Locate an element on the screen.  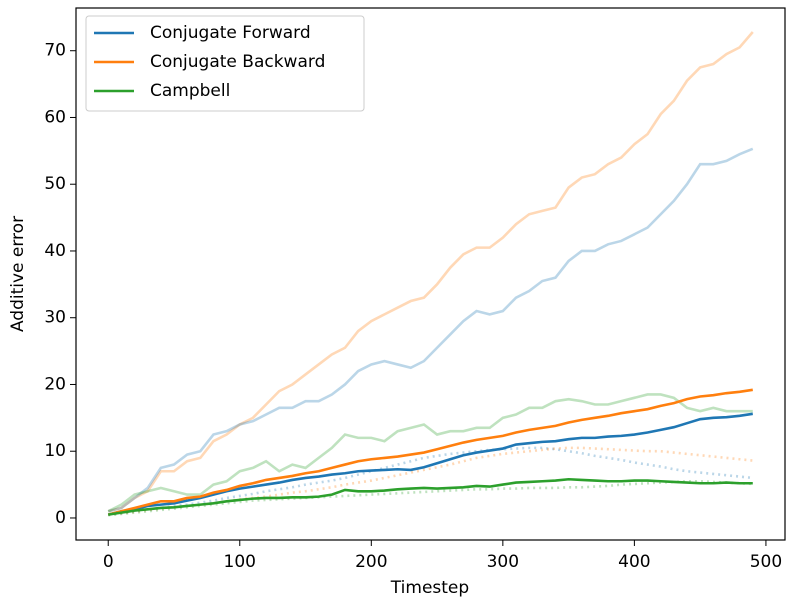
y-tick-label: 50 is located at coordinates (55, 184).